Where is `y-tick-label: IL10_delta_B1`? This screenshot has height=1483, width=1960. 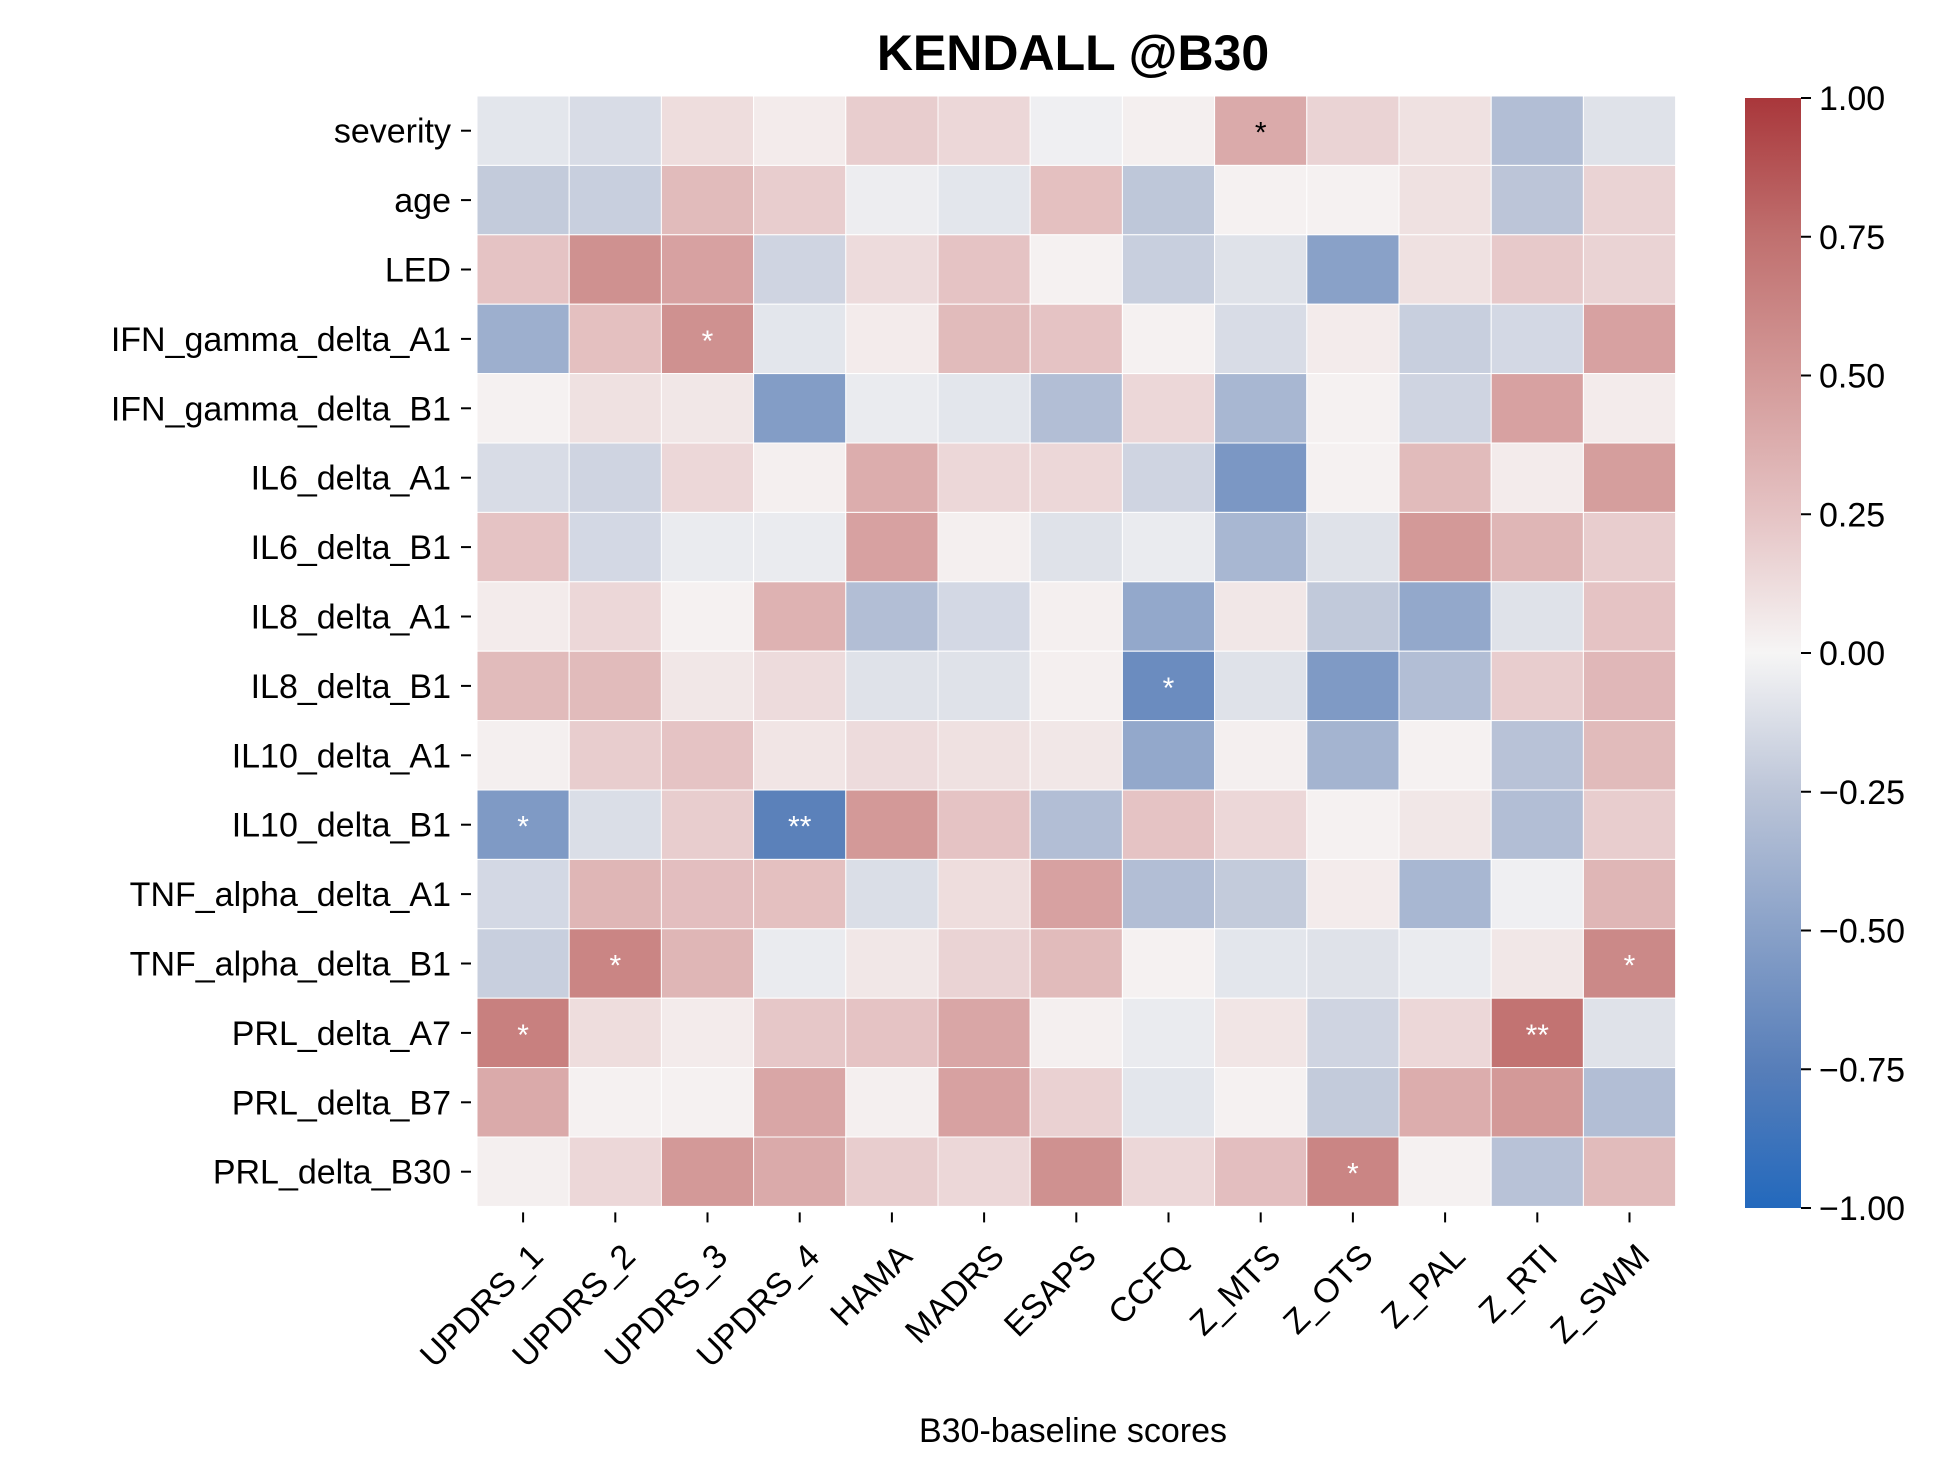
y-tick-label: IL10_delta_B1 is located at coordinates (341, 826).